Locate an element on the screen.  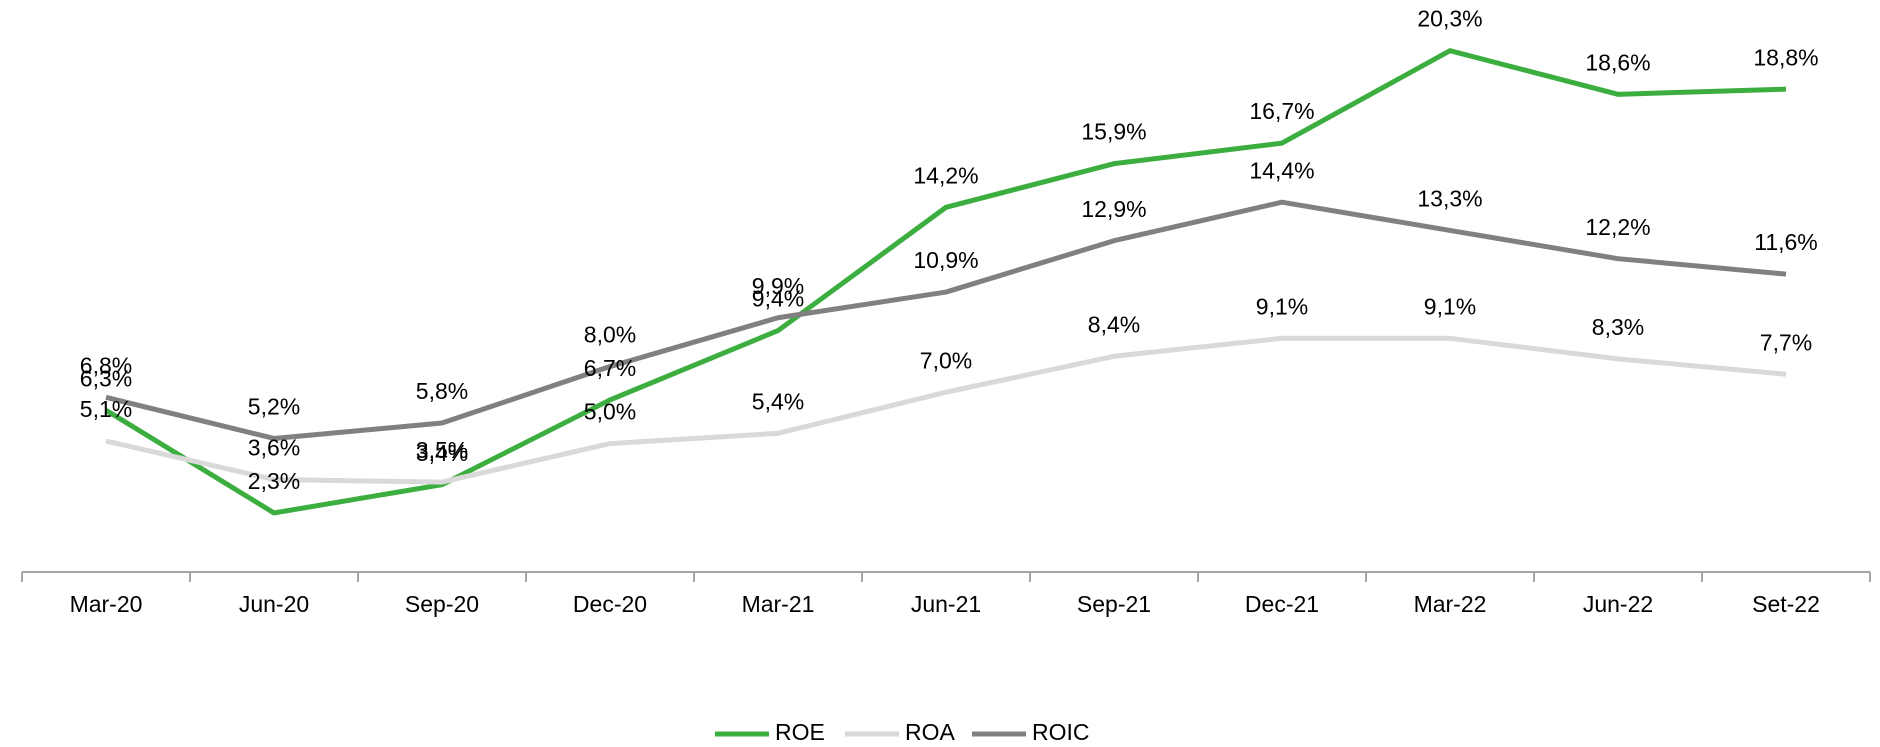
data-label: 3,4% is located at coordinates (442, 453).